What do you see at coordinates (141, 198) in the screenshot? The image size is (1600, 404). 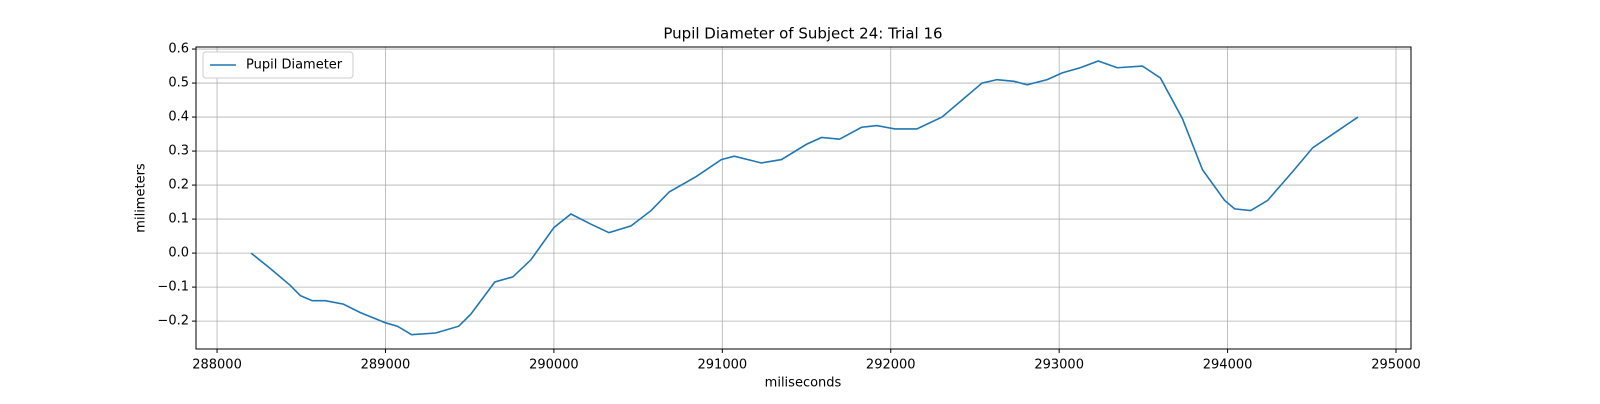 I see `y-axis-label: milimeters` at bounding box center [141, 198].